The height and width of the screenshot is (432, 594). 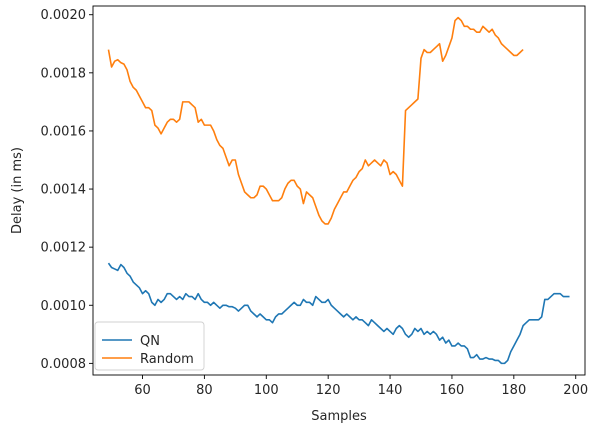 What do you see at coordinates (361, 386) in the screenshot?
I see `x-axis-ticks: 60 80 100 120 140 160 180 200` at bounding box center [361, 386].